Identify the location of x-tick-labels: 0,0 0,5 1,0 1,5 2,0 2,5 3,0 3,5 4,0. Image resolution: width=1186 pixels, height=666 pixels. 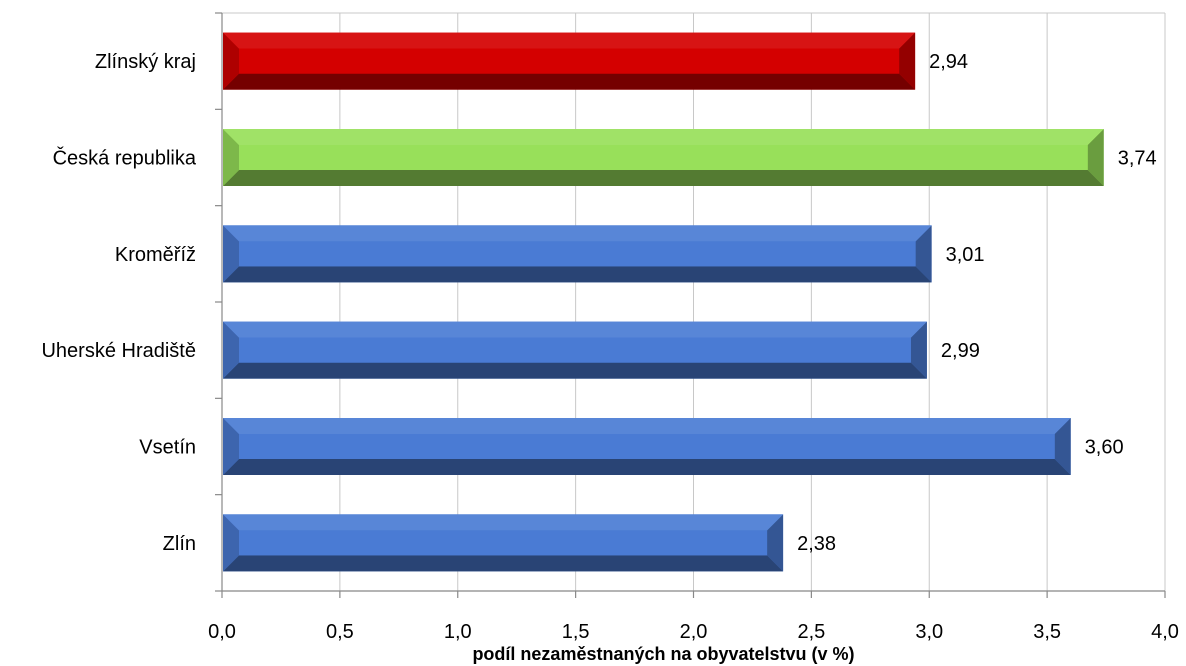
(693, 632).